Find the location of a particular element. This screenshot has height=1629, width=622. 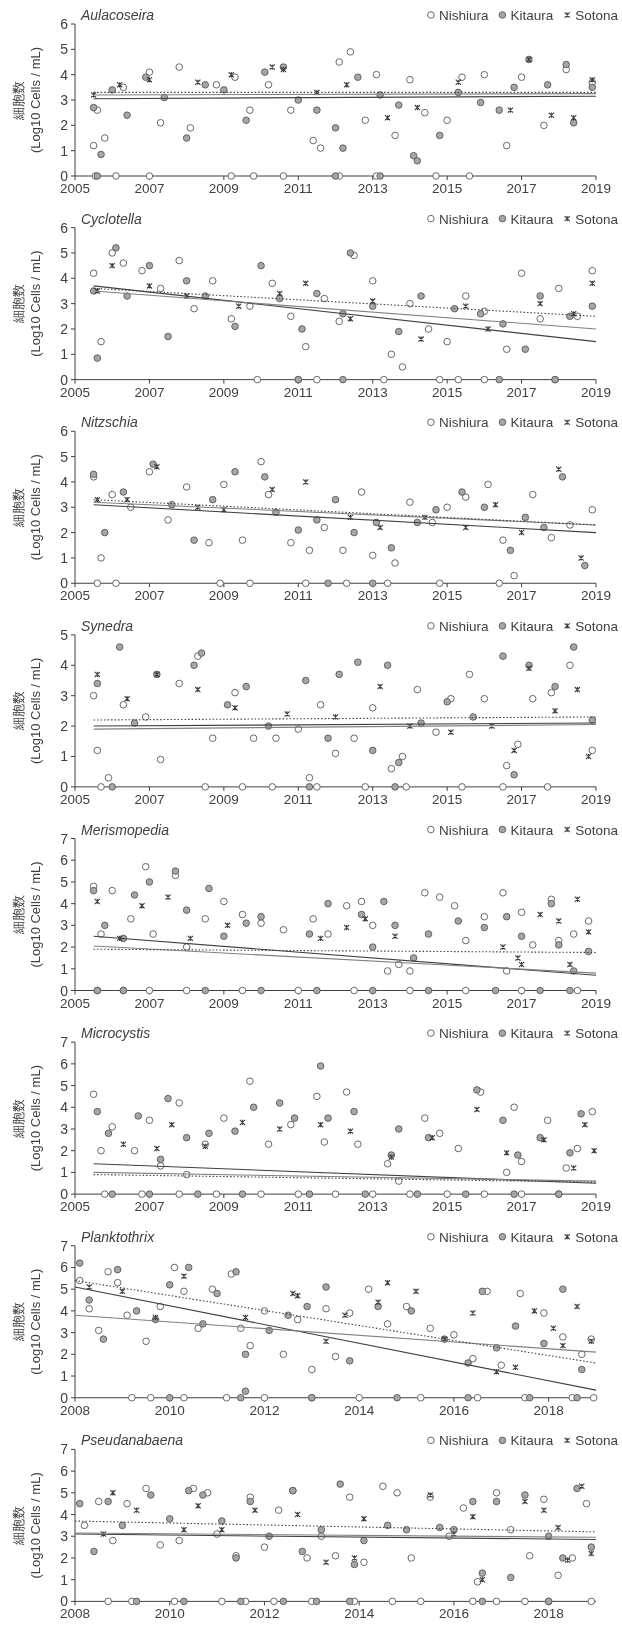

chart-title: Aulacoseira is located at coordinates (117, 15).